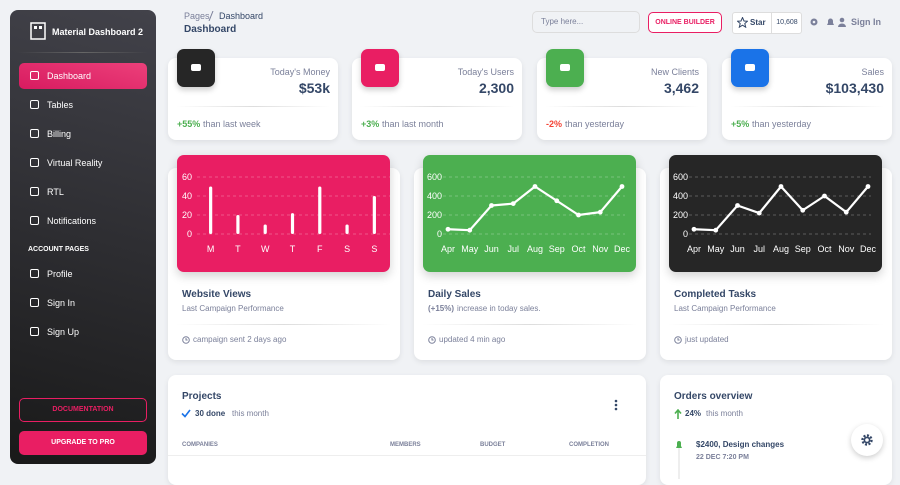  Describe the element at coordinates (681, 88) in the screenshot. I see `stat-value: 3,462` at that location.